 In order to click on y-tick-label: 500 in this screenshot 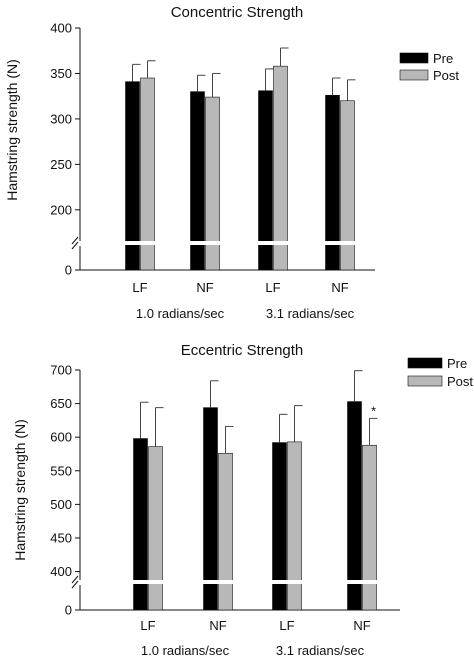, I will do `click(61, 504)`.